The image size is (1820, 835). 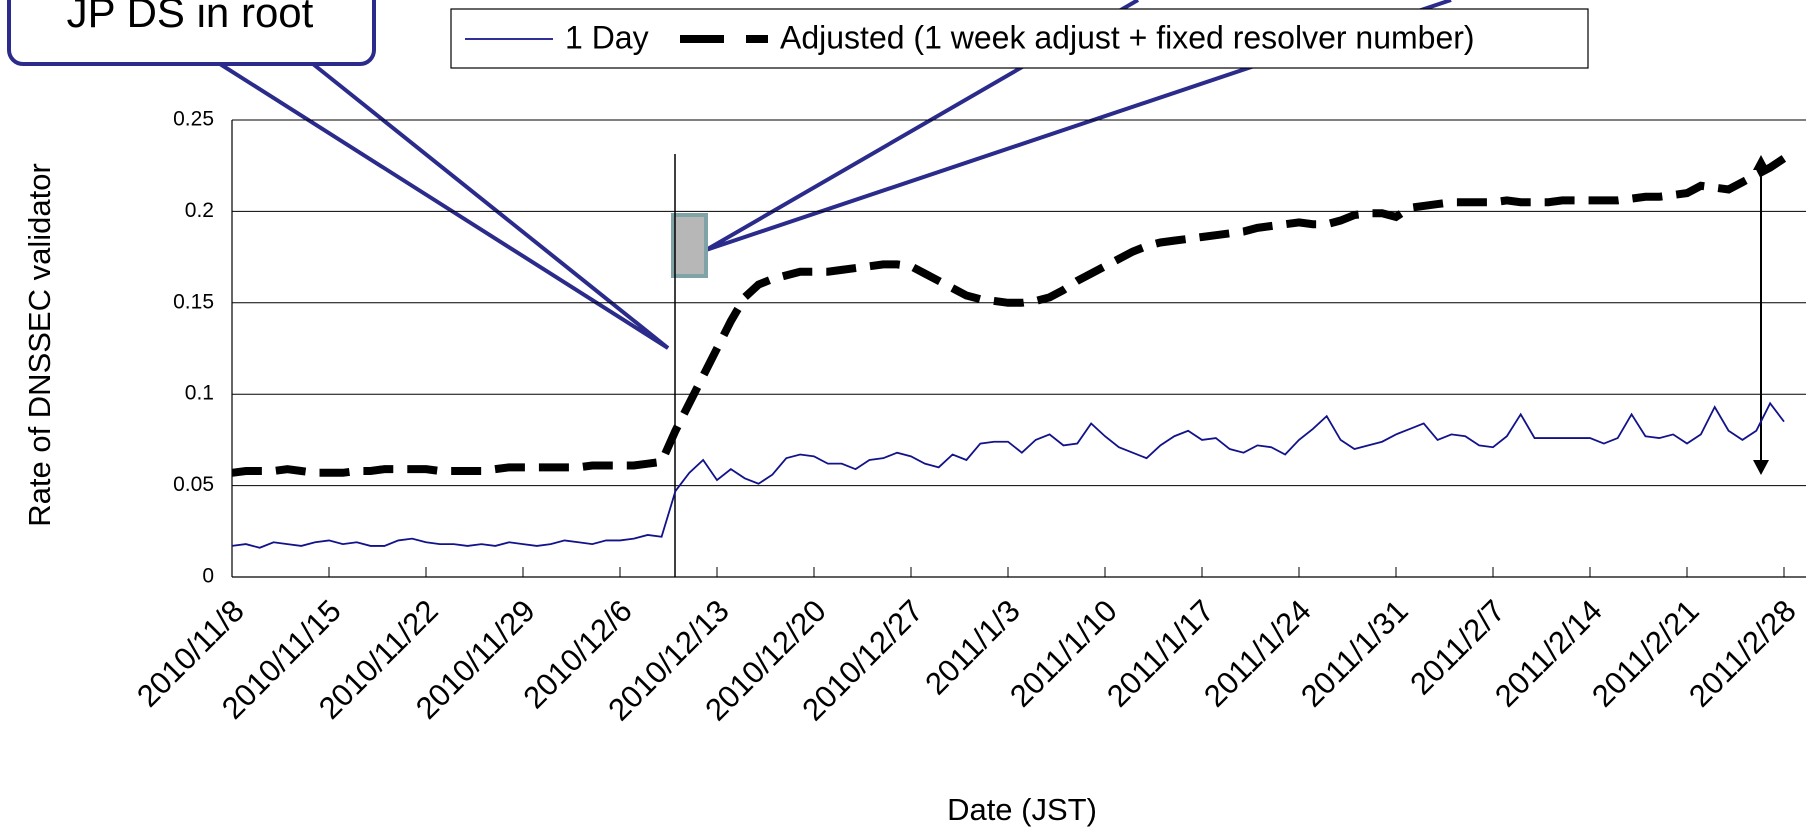 I want to click on callout-pointer, so click(x=444, y=206).